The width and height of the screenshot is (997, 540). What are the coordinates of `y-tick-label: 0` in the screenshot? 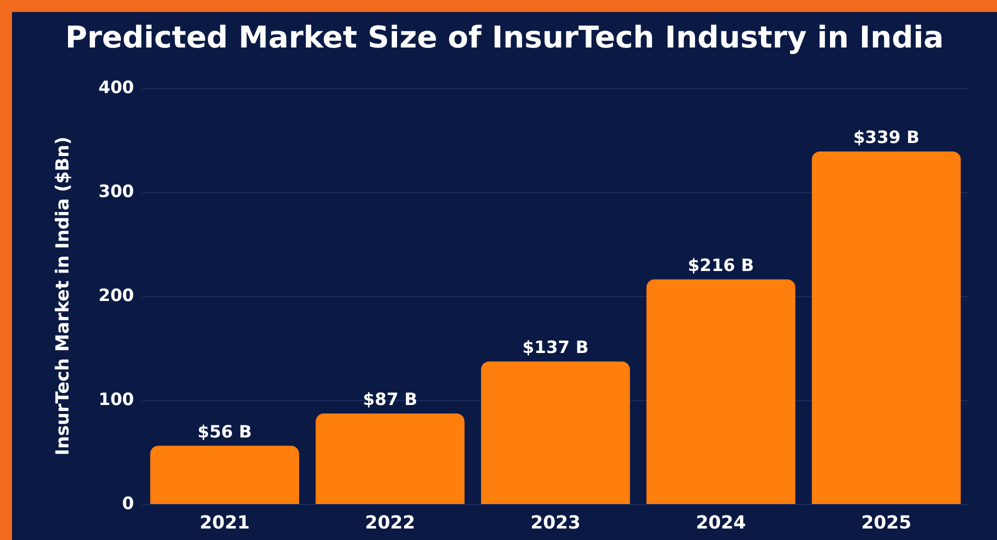 It's located at (128, 504).